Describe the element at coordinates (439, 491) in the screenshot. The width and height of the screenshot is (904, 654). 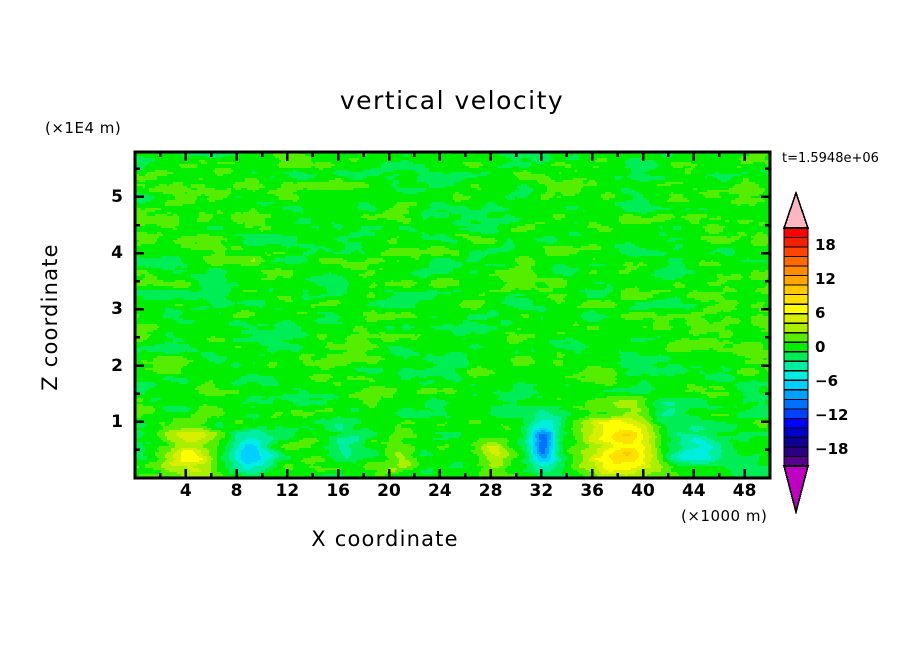
I see `x-tick-label-24: 24` at that location.